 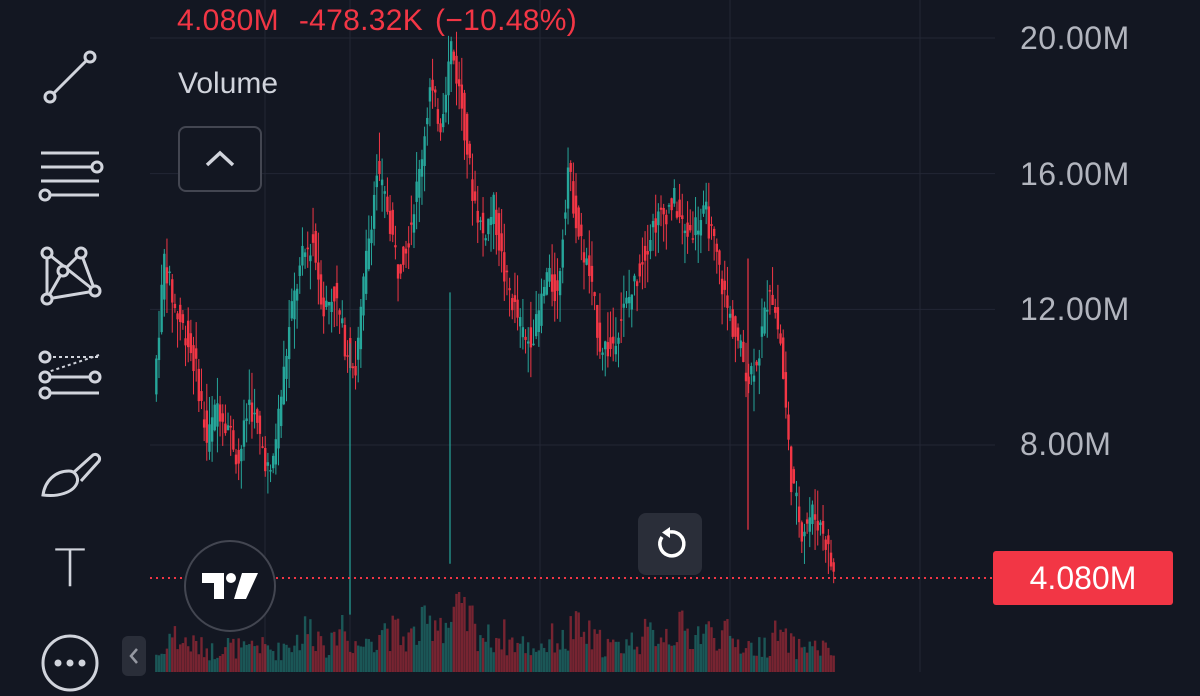 I want to click on indicator-name: Volume, so click(x=228, y=83).